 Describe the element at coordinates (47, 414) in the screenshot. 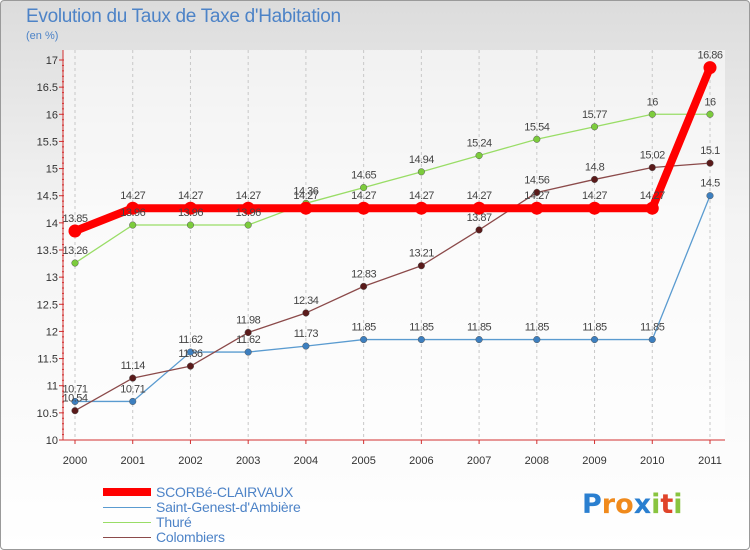

I see `y-tick-label: 10.5` at that location.